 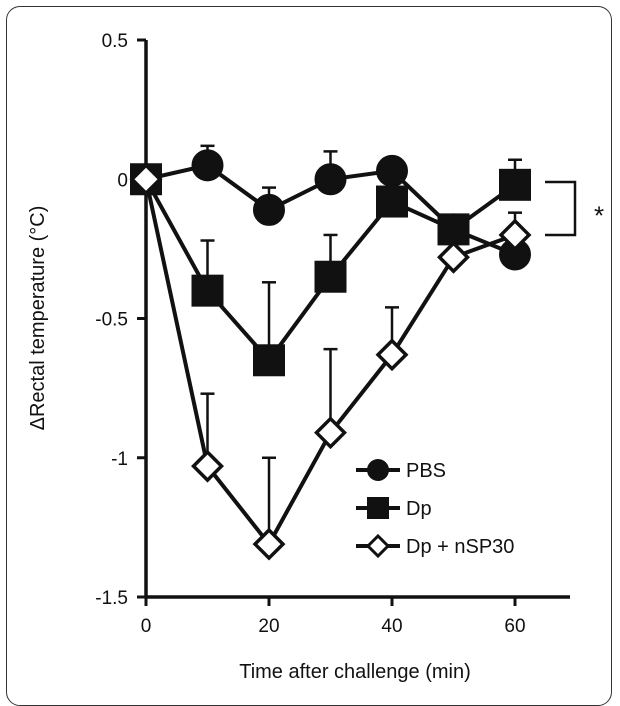 What do you see at coordinates (599, 215) in the screenshot?
I see `significance-label: *` at bounding box center [599, 215].